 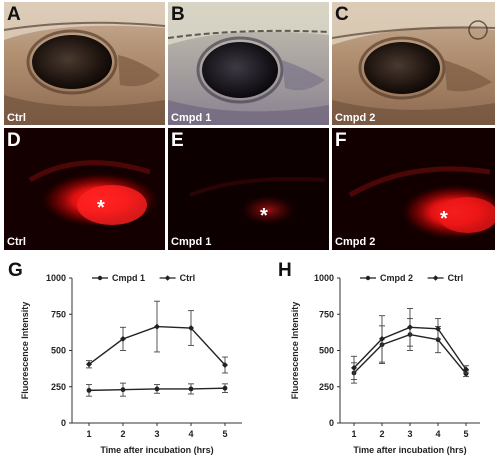 What do you see at coordinates (224, 434) in the screenshot?
I see `chart-g-xtick-label: 5` at bounding box center [224, 434].